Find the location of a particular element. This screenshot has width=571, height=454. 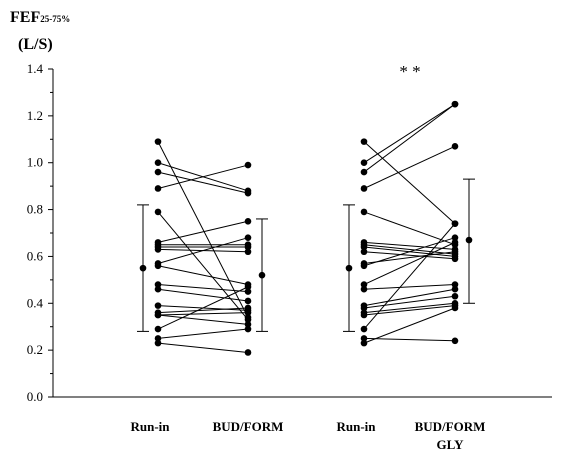

x-category-labels: Run-in BUD/FORM Run-in BUD/FORM GLY is located at coordinates (307, 435).